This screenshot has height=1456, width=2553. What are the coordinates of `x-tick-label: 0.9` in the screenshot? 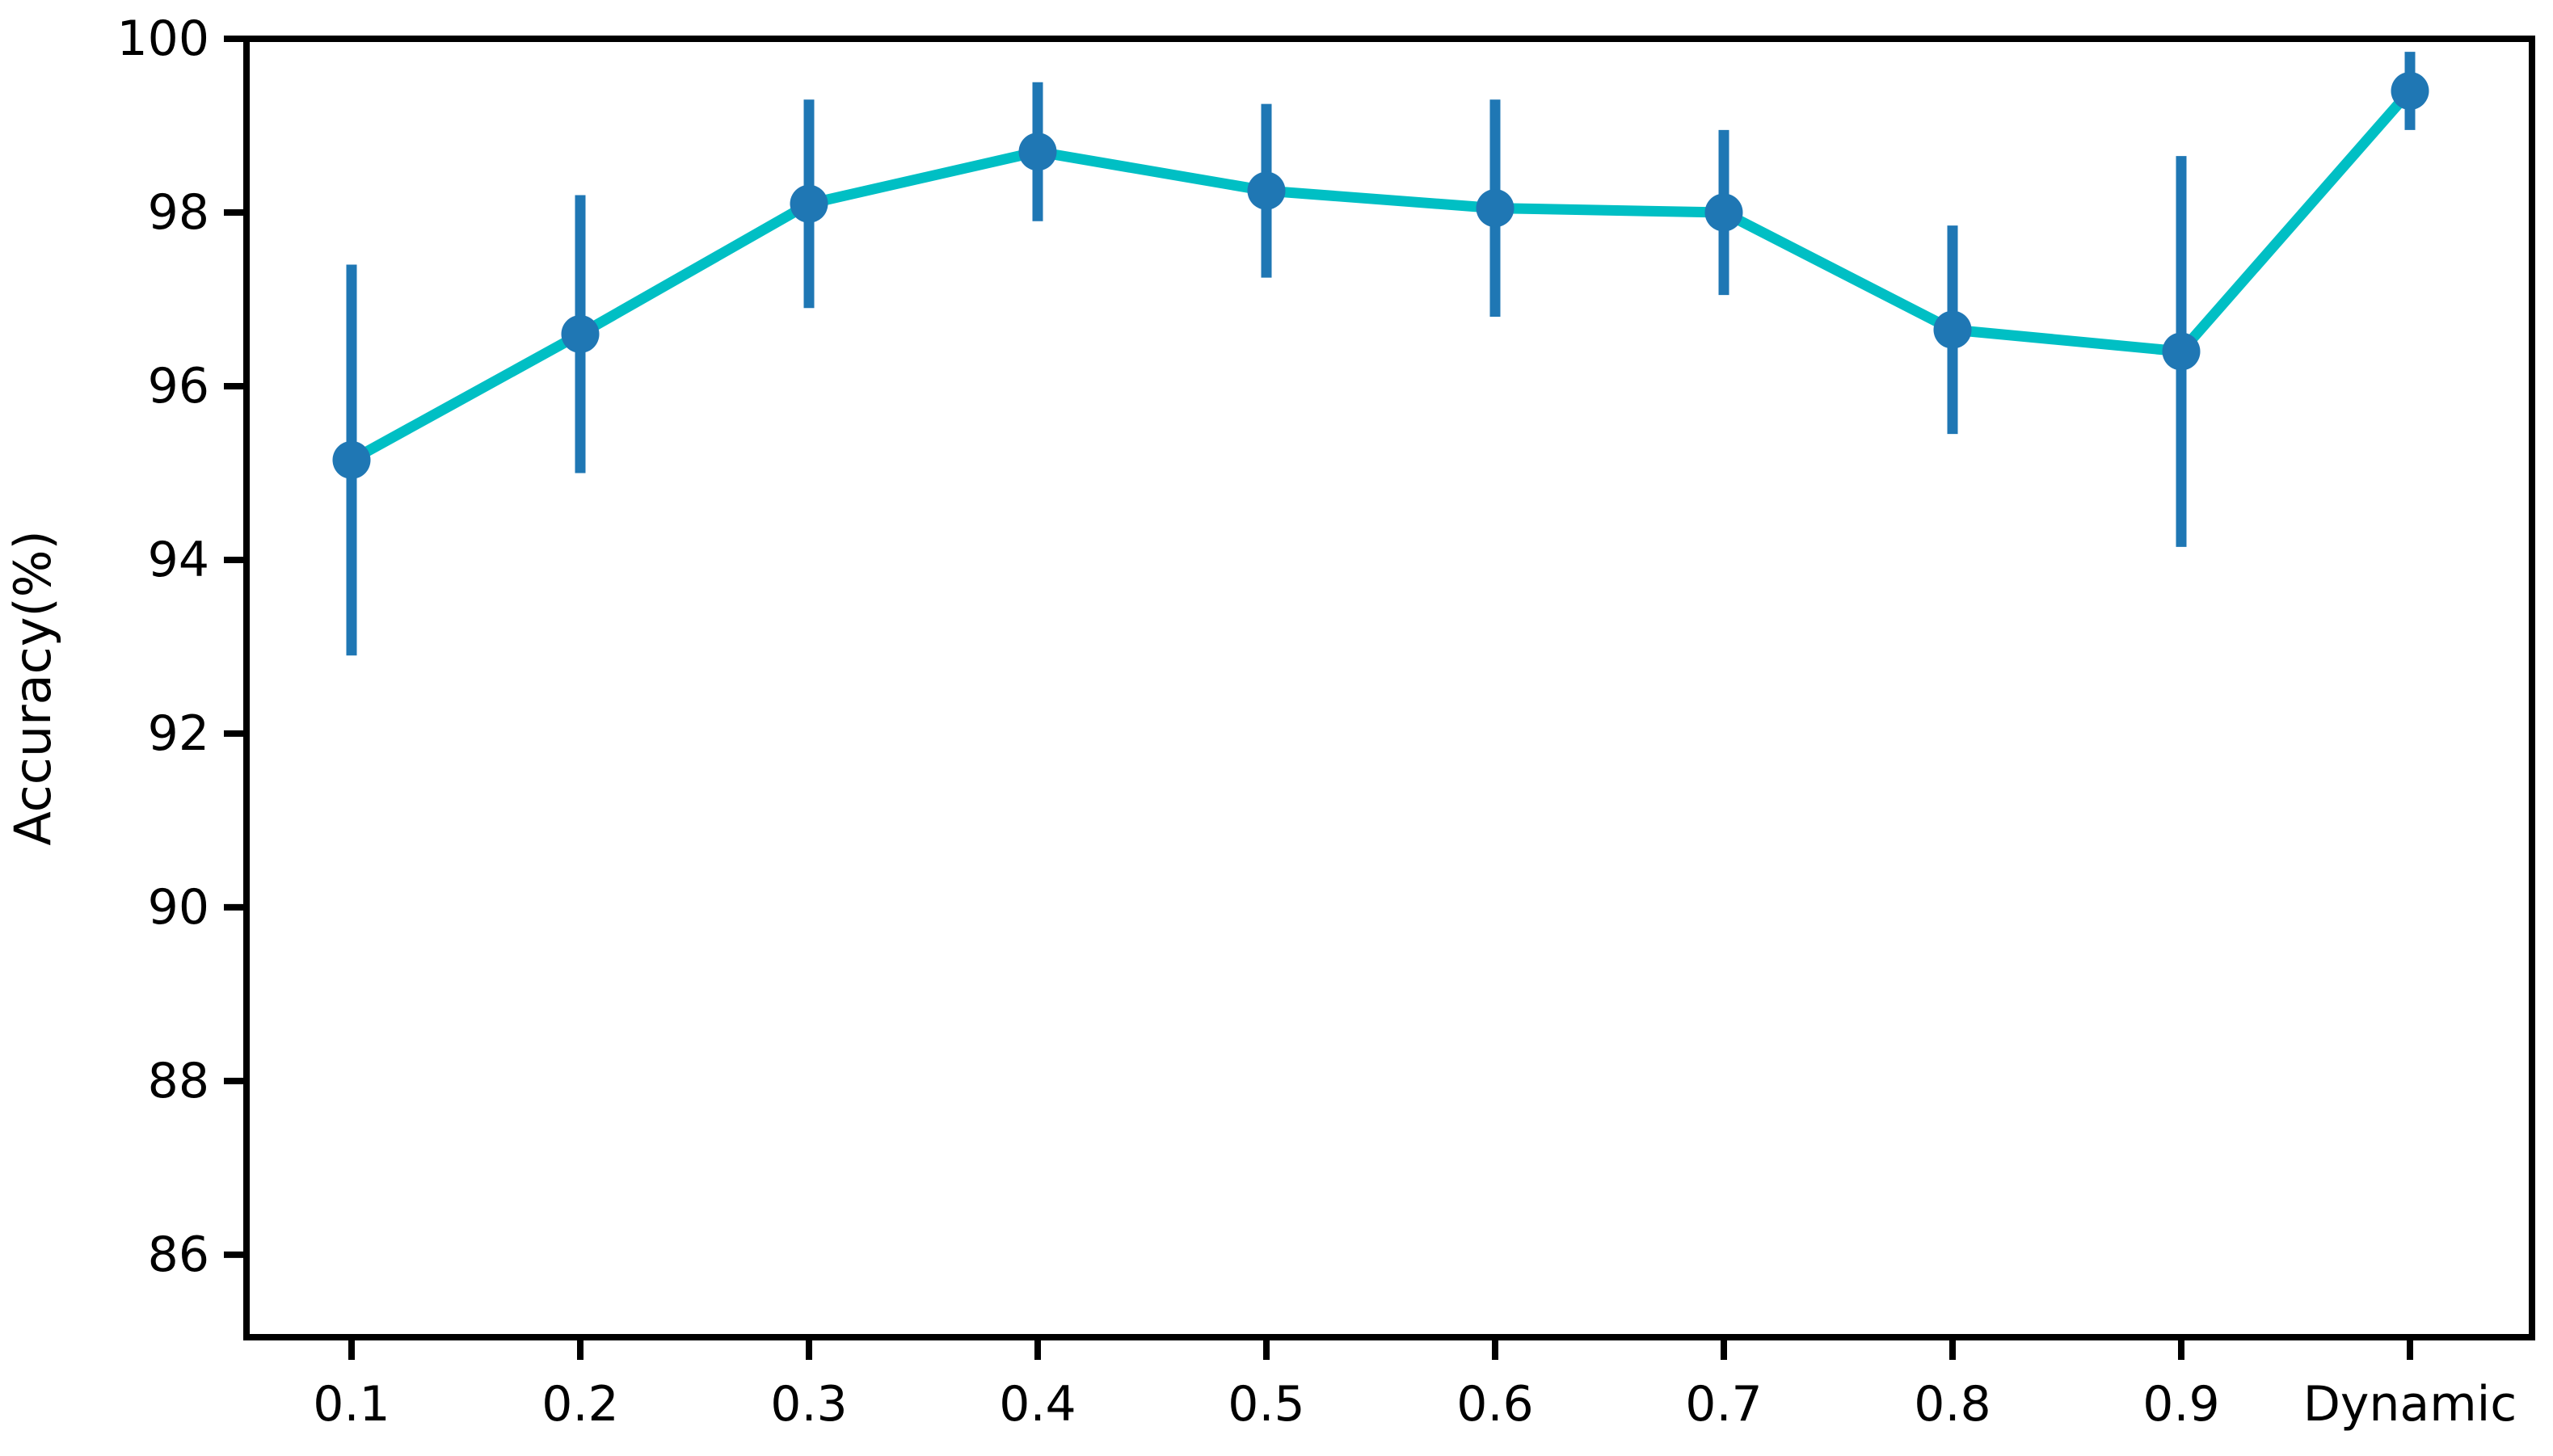 It's located at (2181, 1404).